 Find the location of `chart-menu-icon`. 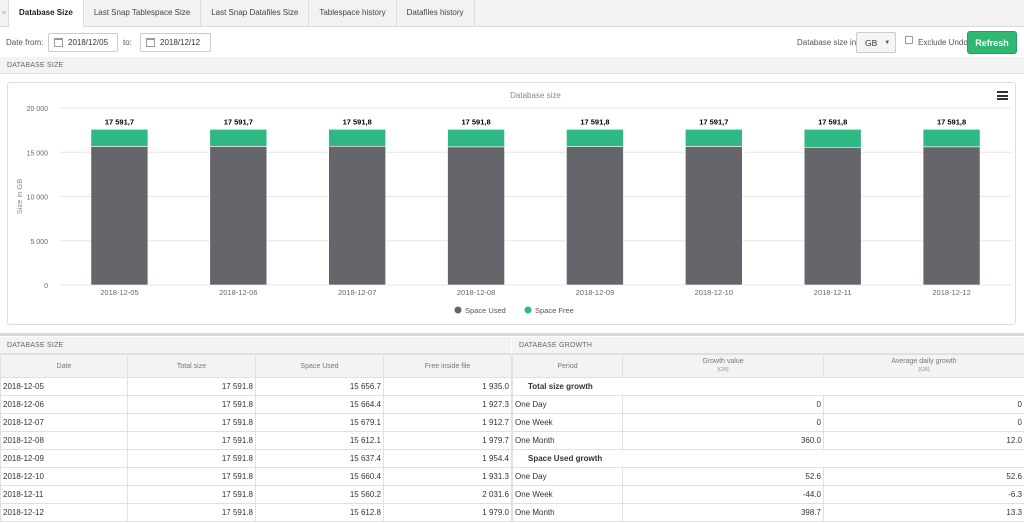

chart-menu-icon is located at coordinates (1002, 95).